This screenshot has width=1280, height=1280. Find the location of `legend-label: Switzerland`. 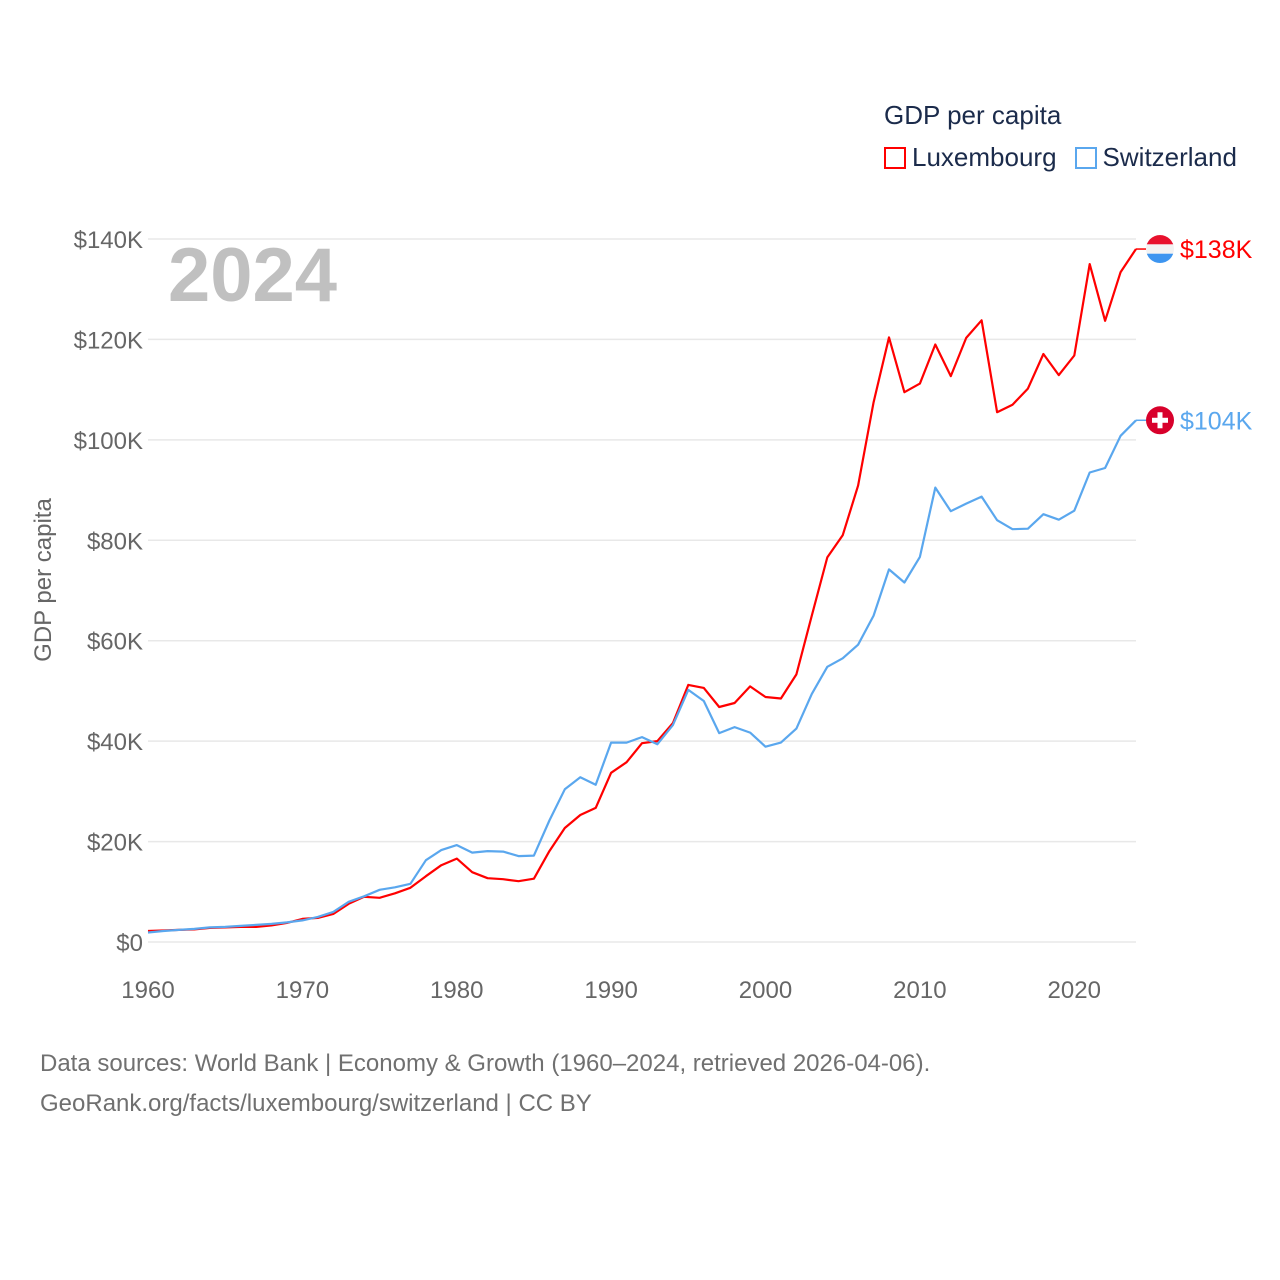

legend-label: Switzerland is located at coordinates (1169, 157).